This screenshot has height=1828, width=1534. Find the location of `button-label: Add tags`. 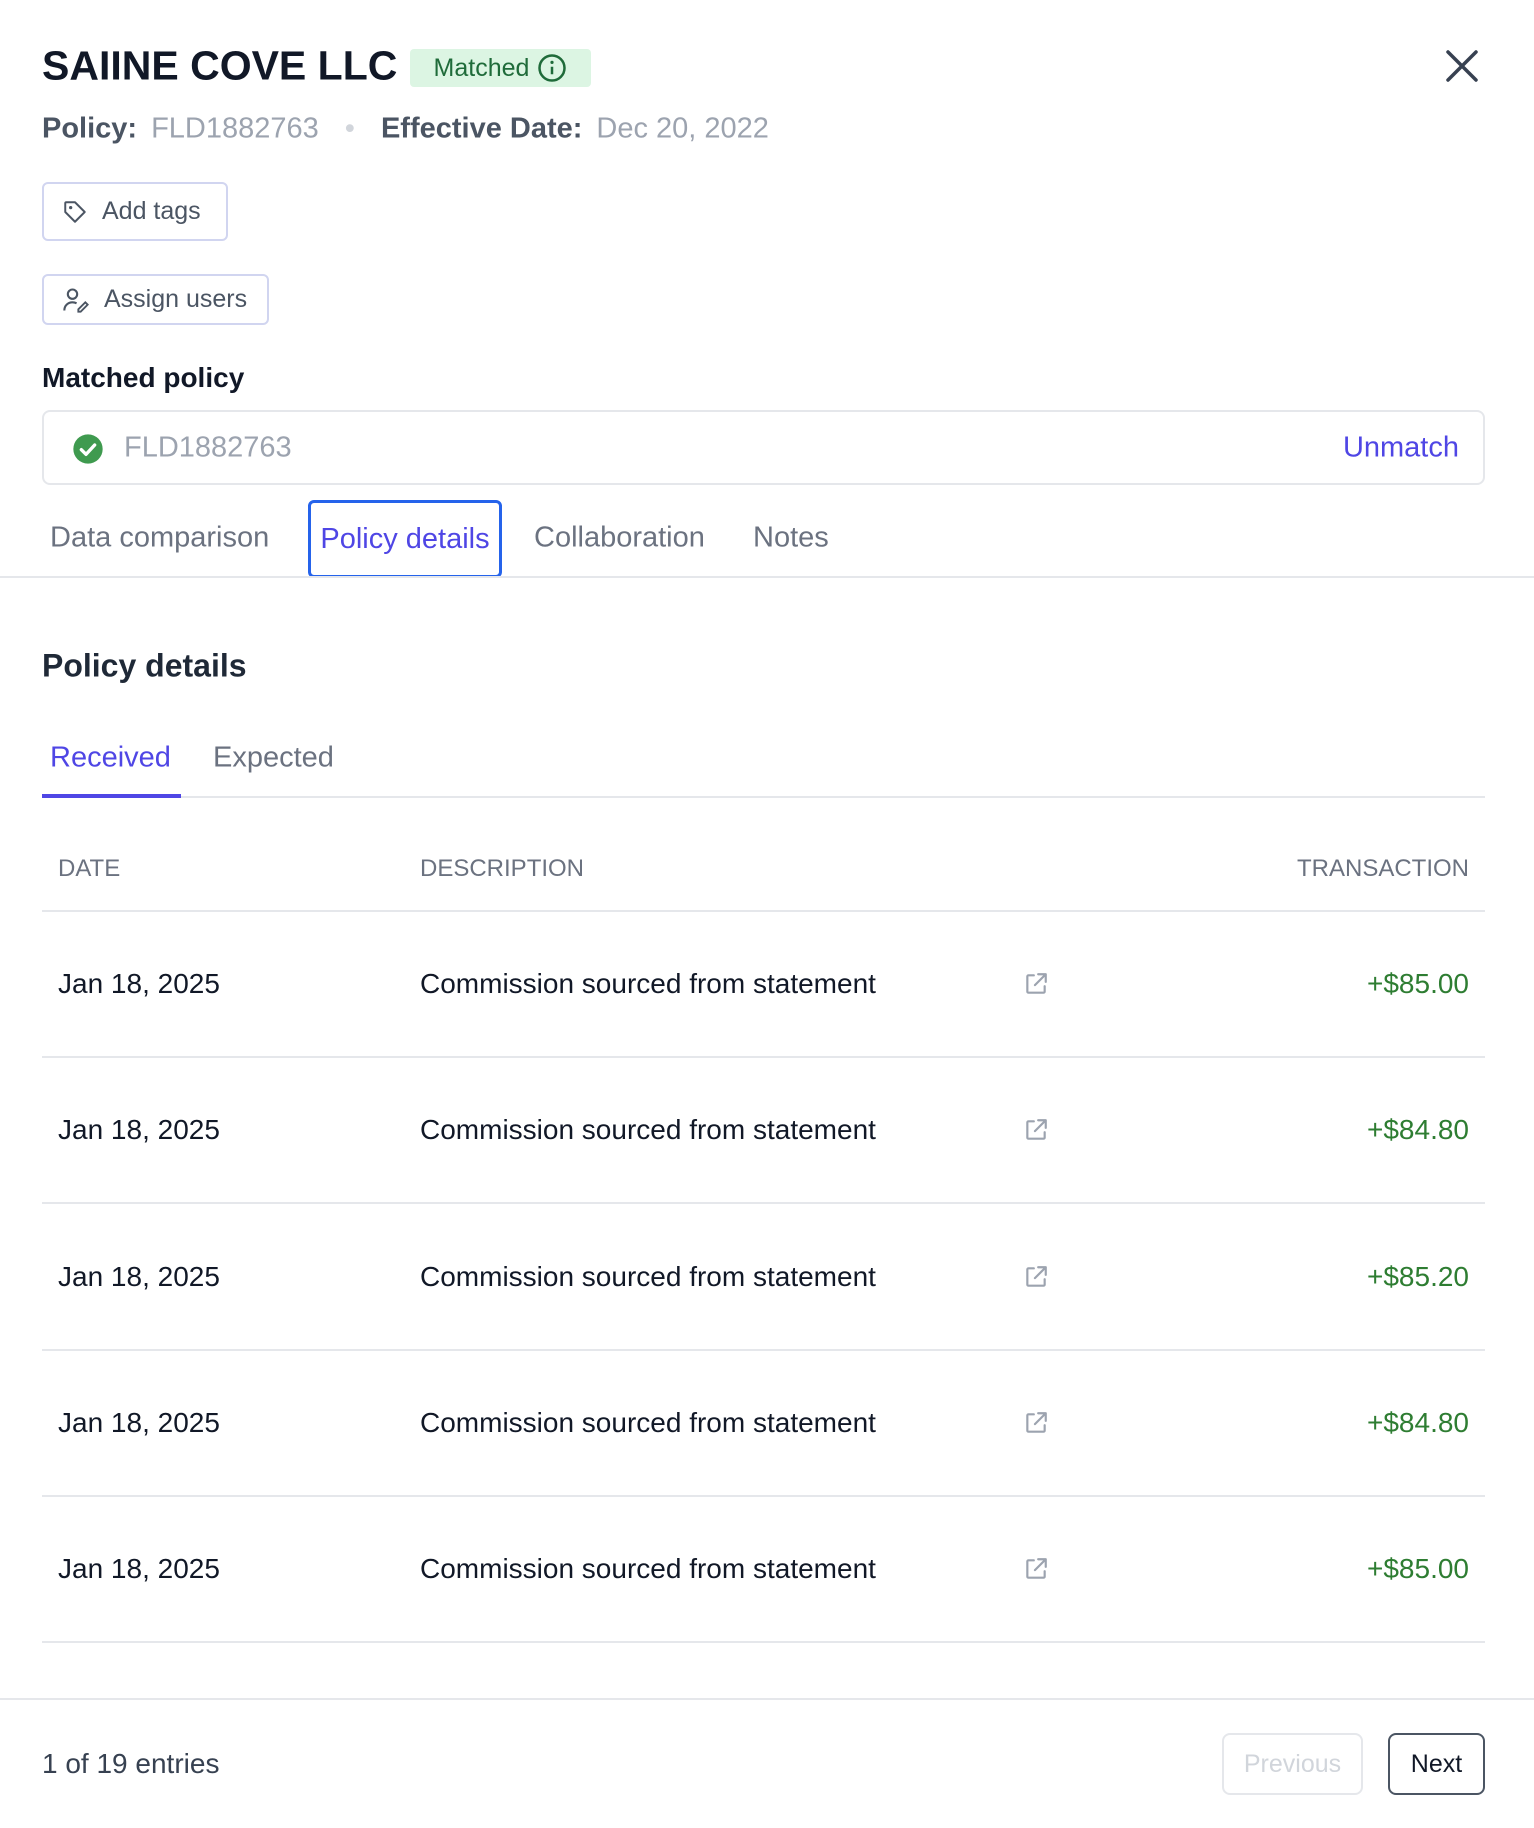

button-label: Add tags is located at coordinates (151, 211).